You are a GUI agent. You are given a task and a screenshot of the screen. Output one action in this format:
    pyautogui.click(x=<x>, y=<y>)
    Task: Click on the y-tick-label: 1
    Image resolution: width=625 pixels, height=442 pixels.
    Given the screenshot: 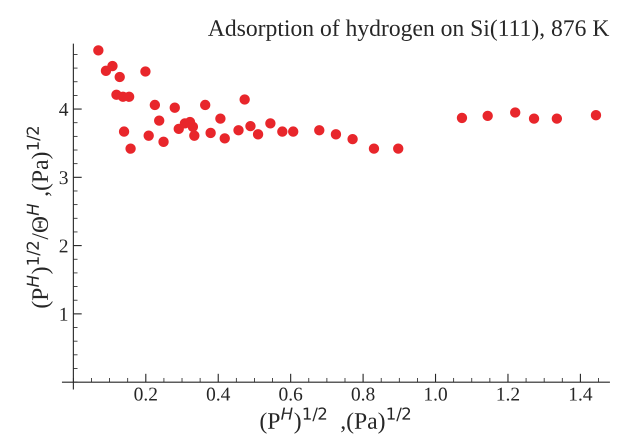 What is the action you would take?
    pyautogui.click(x=64, y=314)
    